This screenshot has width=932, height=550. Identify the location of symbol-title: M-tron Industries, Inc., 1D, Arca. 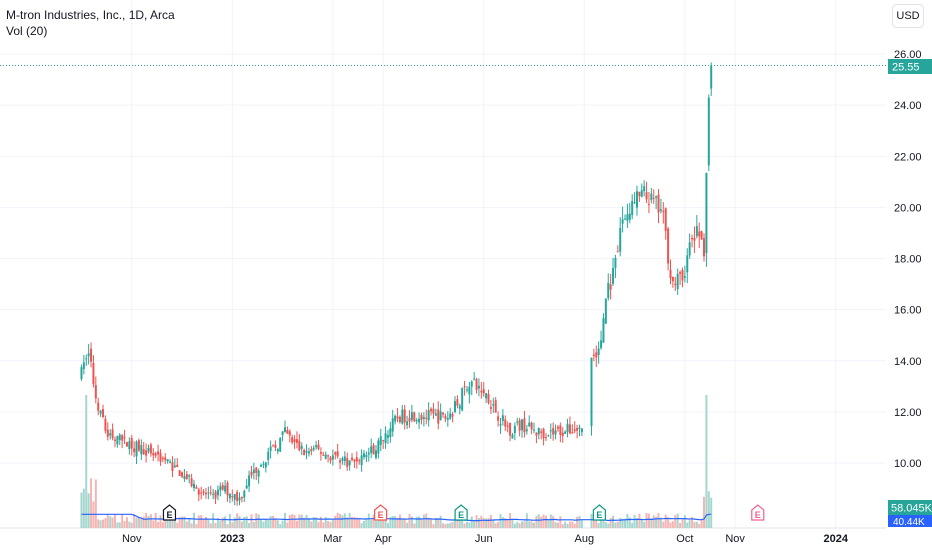
(90, 15).